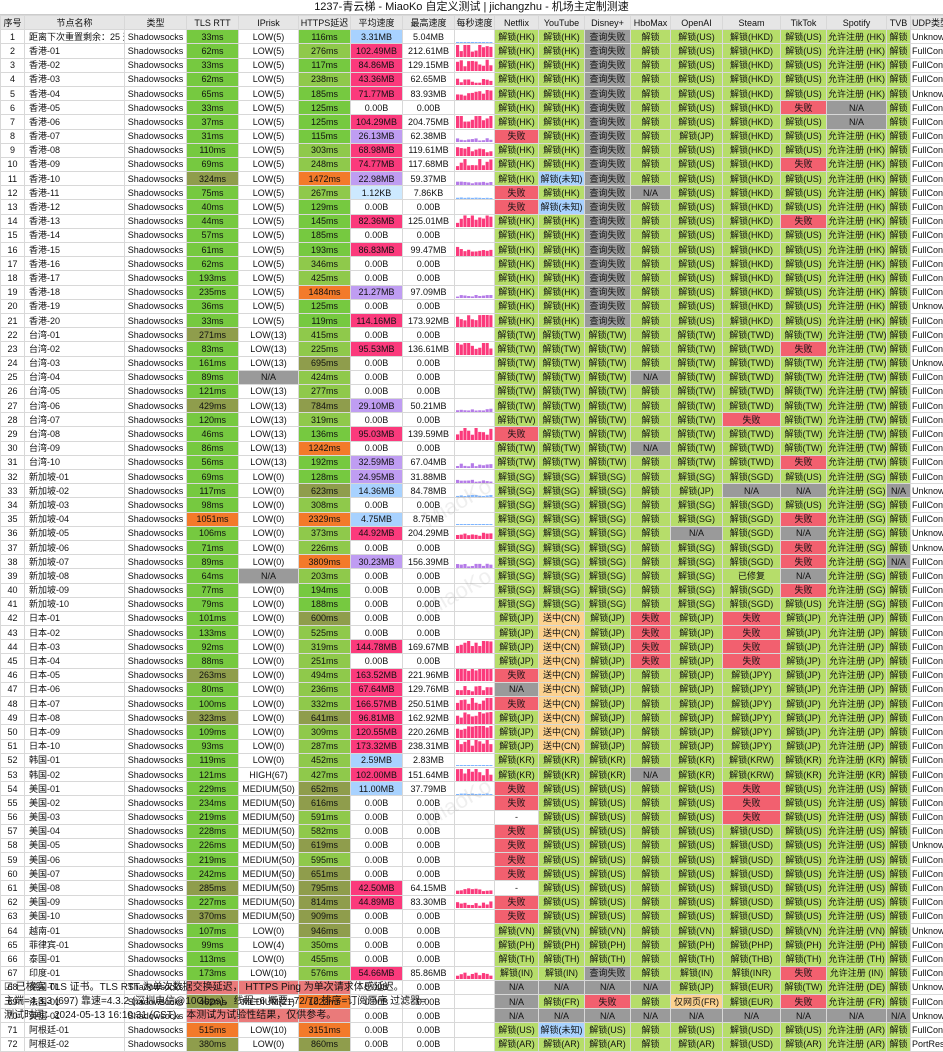 This screenshot has height=1052, width=943. What do you see at coordinates (752, 79) in the screenshot?
I see `steam-status: 解锁(HKD)` at bounding box center [752, 79].